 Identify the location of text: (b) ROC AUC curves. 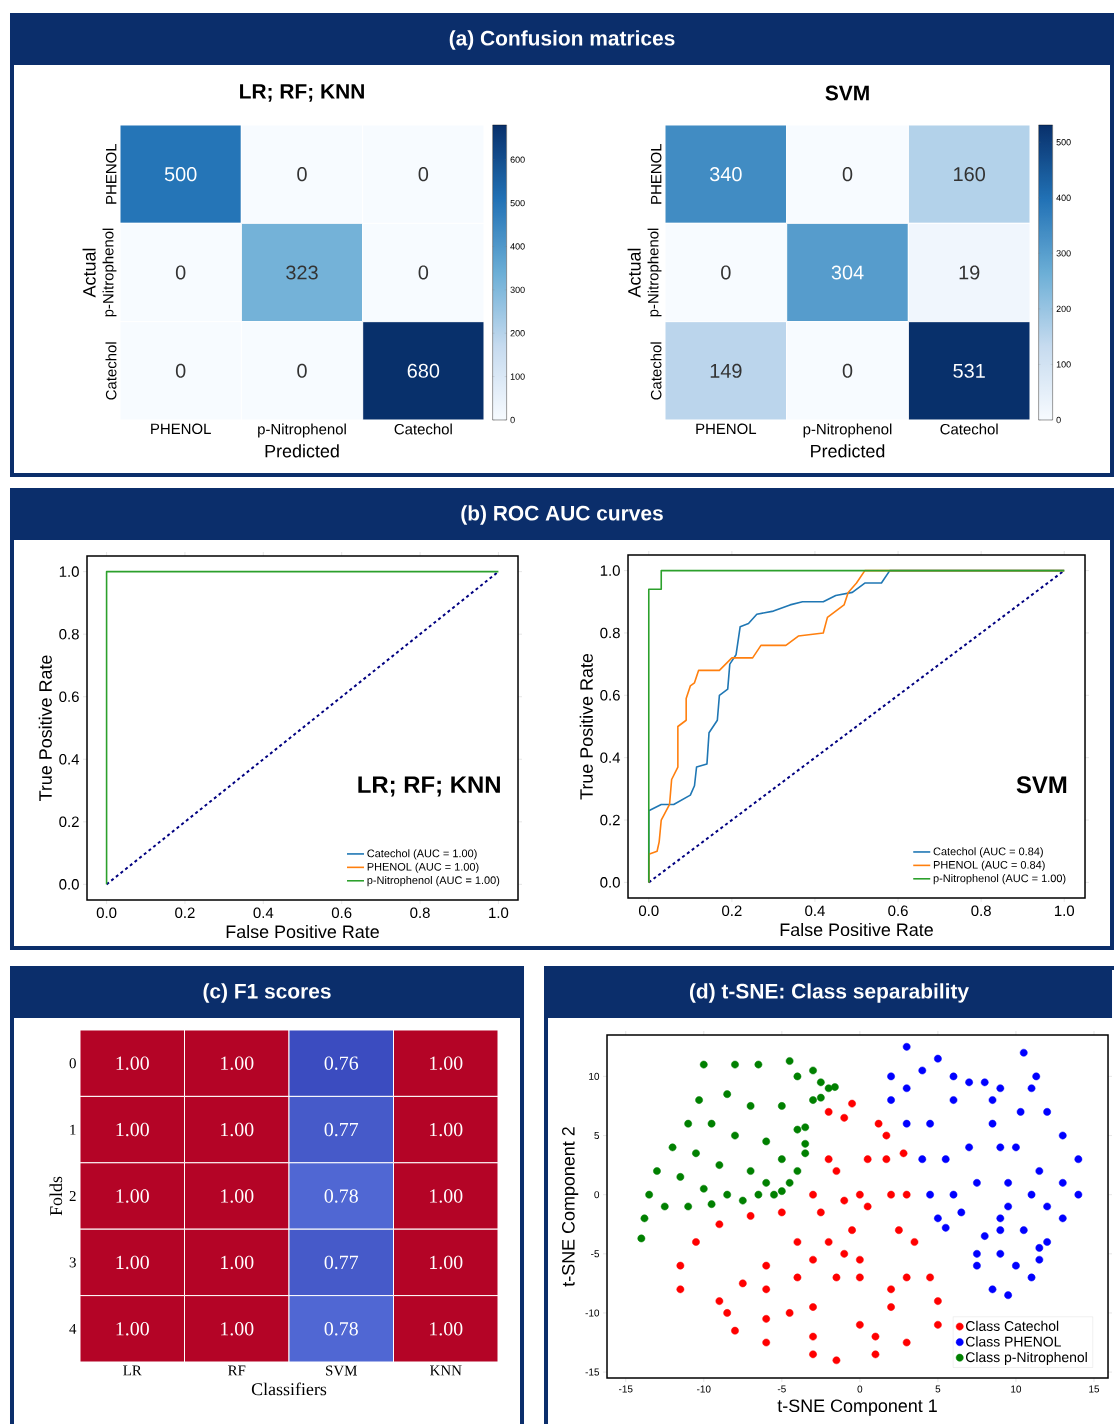
(562, 515).